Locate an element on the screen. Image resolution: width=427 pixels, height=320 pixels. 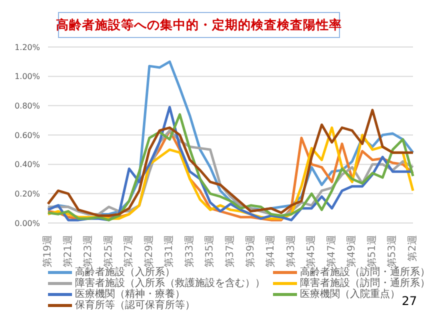
legend-label: 医療機関（精神・療養） is located at coordinates (130, 294).